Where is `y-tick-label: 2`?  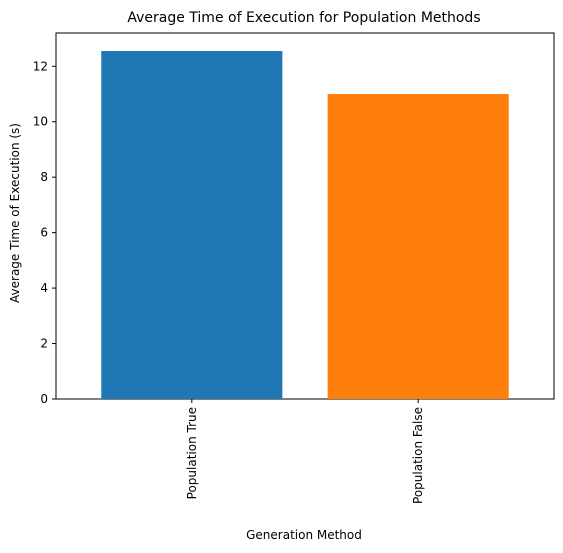
y-tick-label: 2 is located at coordinates (44, 344).